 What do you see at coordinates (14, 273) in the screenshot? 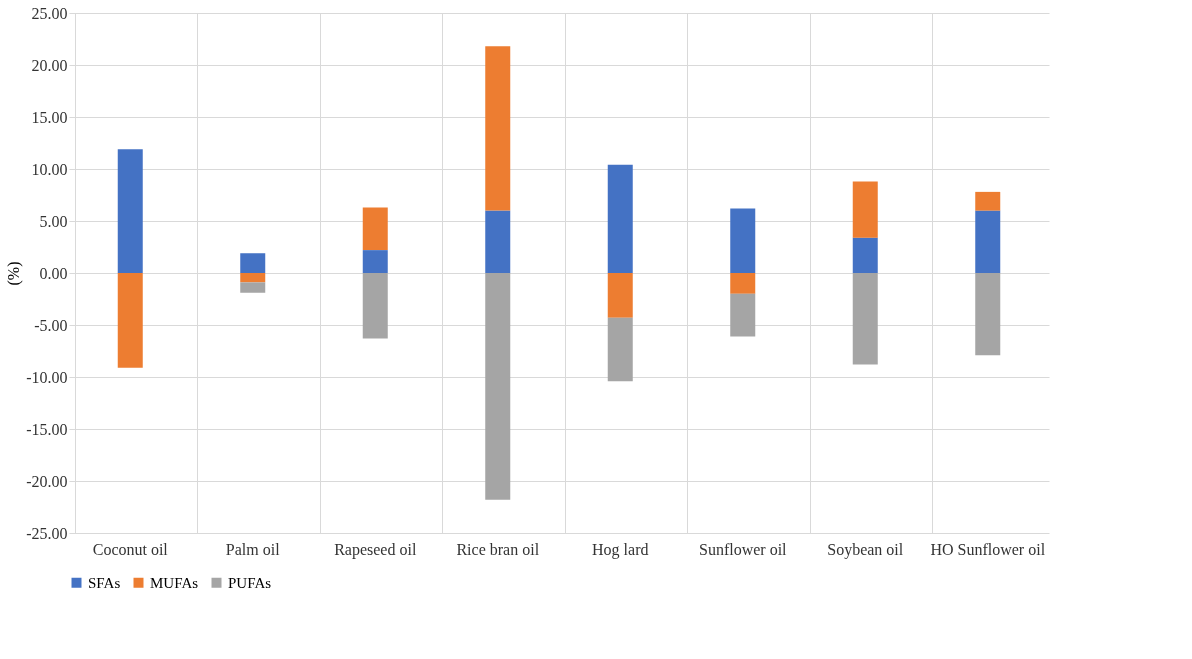
I see `y-axis-title: (%)` at bounding box center [14, 273].